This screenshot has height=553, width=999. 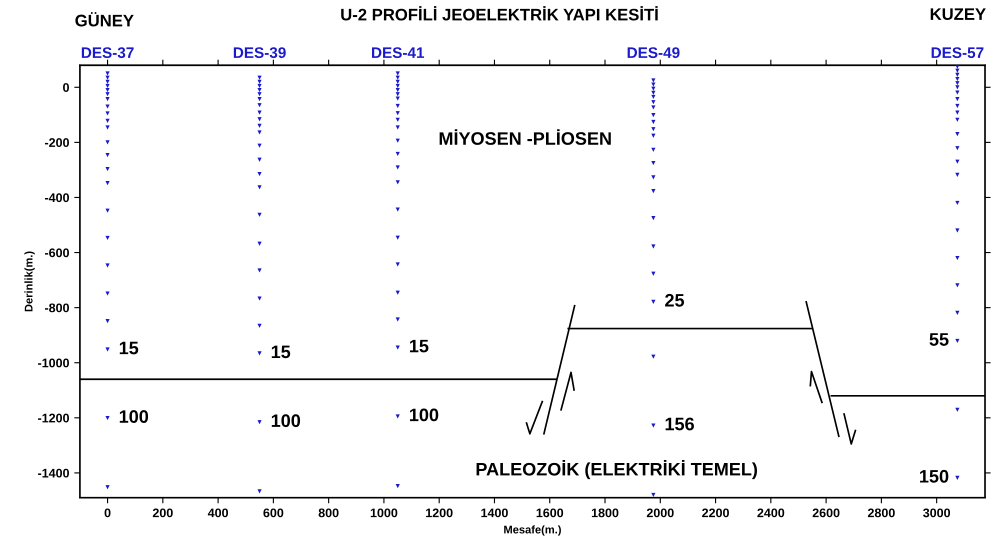 What do you see at coordinates (328, 513) in the screenshot?
I see `x-tick-label: 800` at bounding box center [328, 513].